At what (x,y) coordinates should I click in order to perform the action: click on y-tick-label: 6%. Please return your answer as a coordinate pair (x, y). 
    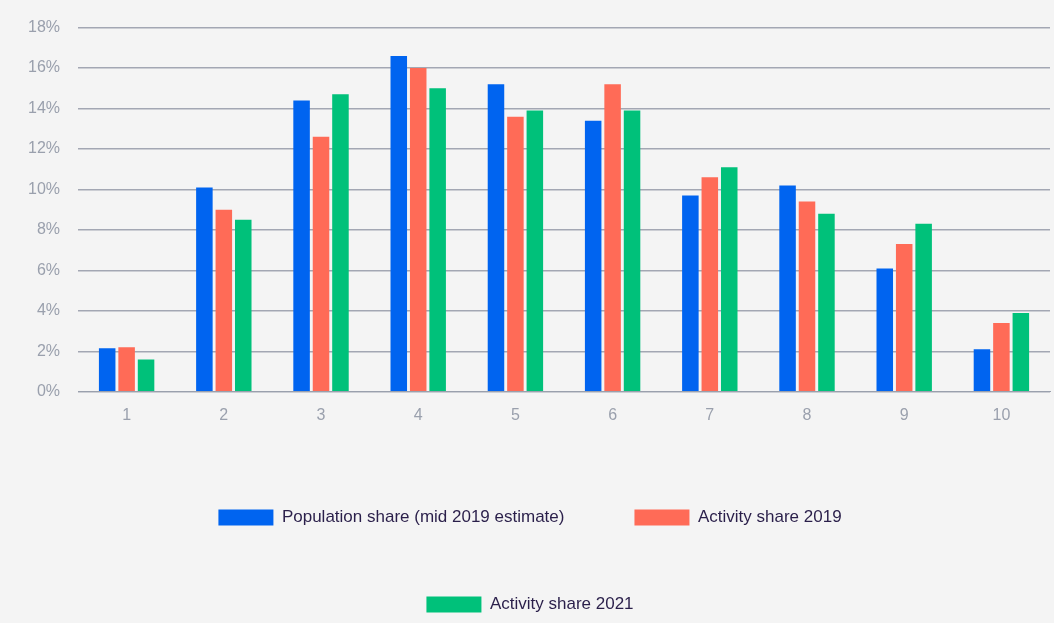
    Looking at the image, I should click on (48, 269).